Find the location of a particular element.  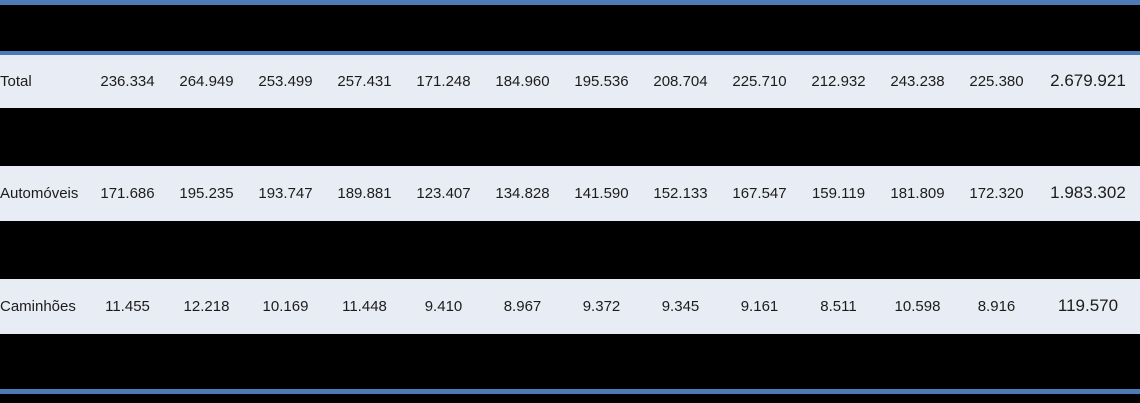

redacted-header-cell is located at coordinates (570, 28).